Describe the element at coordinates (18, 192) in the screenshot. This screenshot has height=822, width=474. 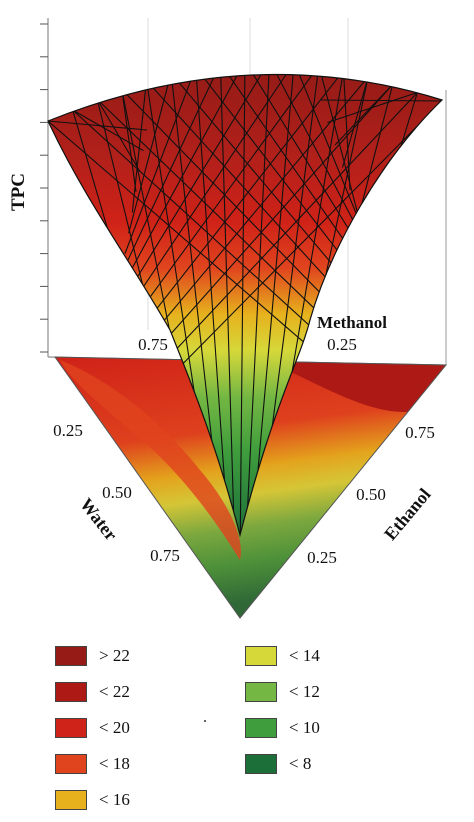
I see `z-axis-label: TPC` at that location.